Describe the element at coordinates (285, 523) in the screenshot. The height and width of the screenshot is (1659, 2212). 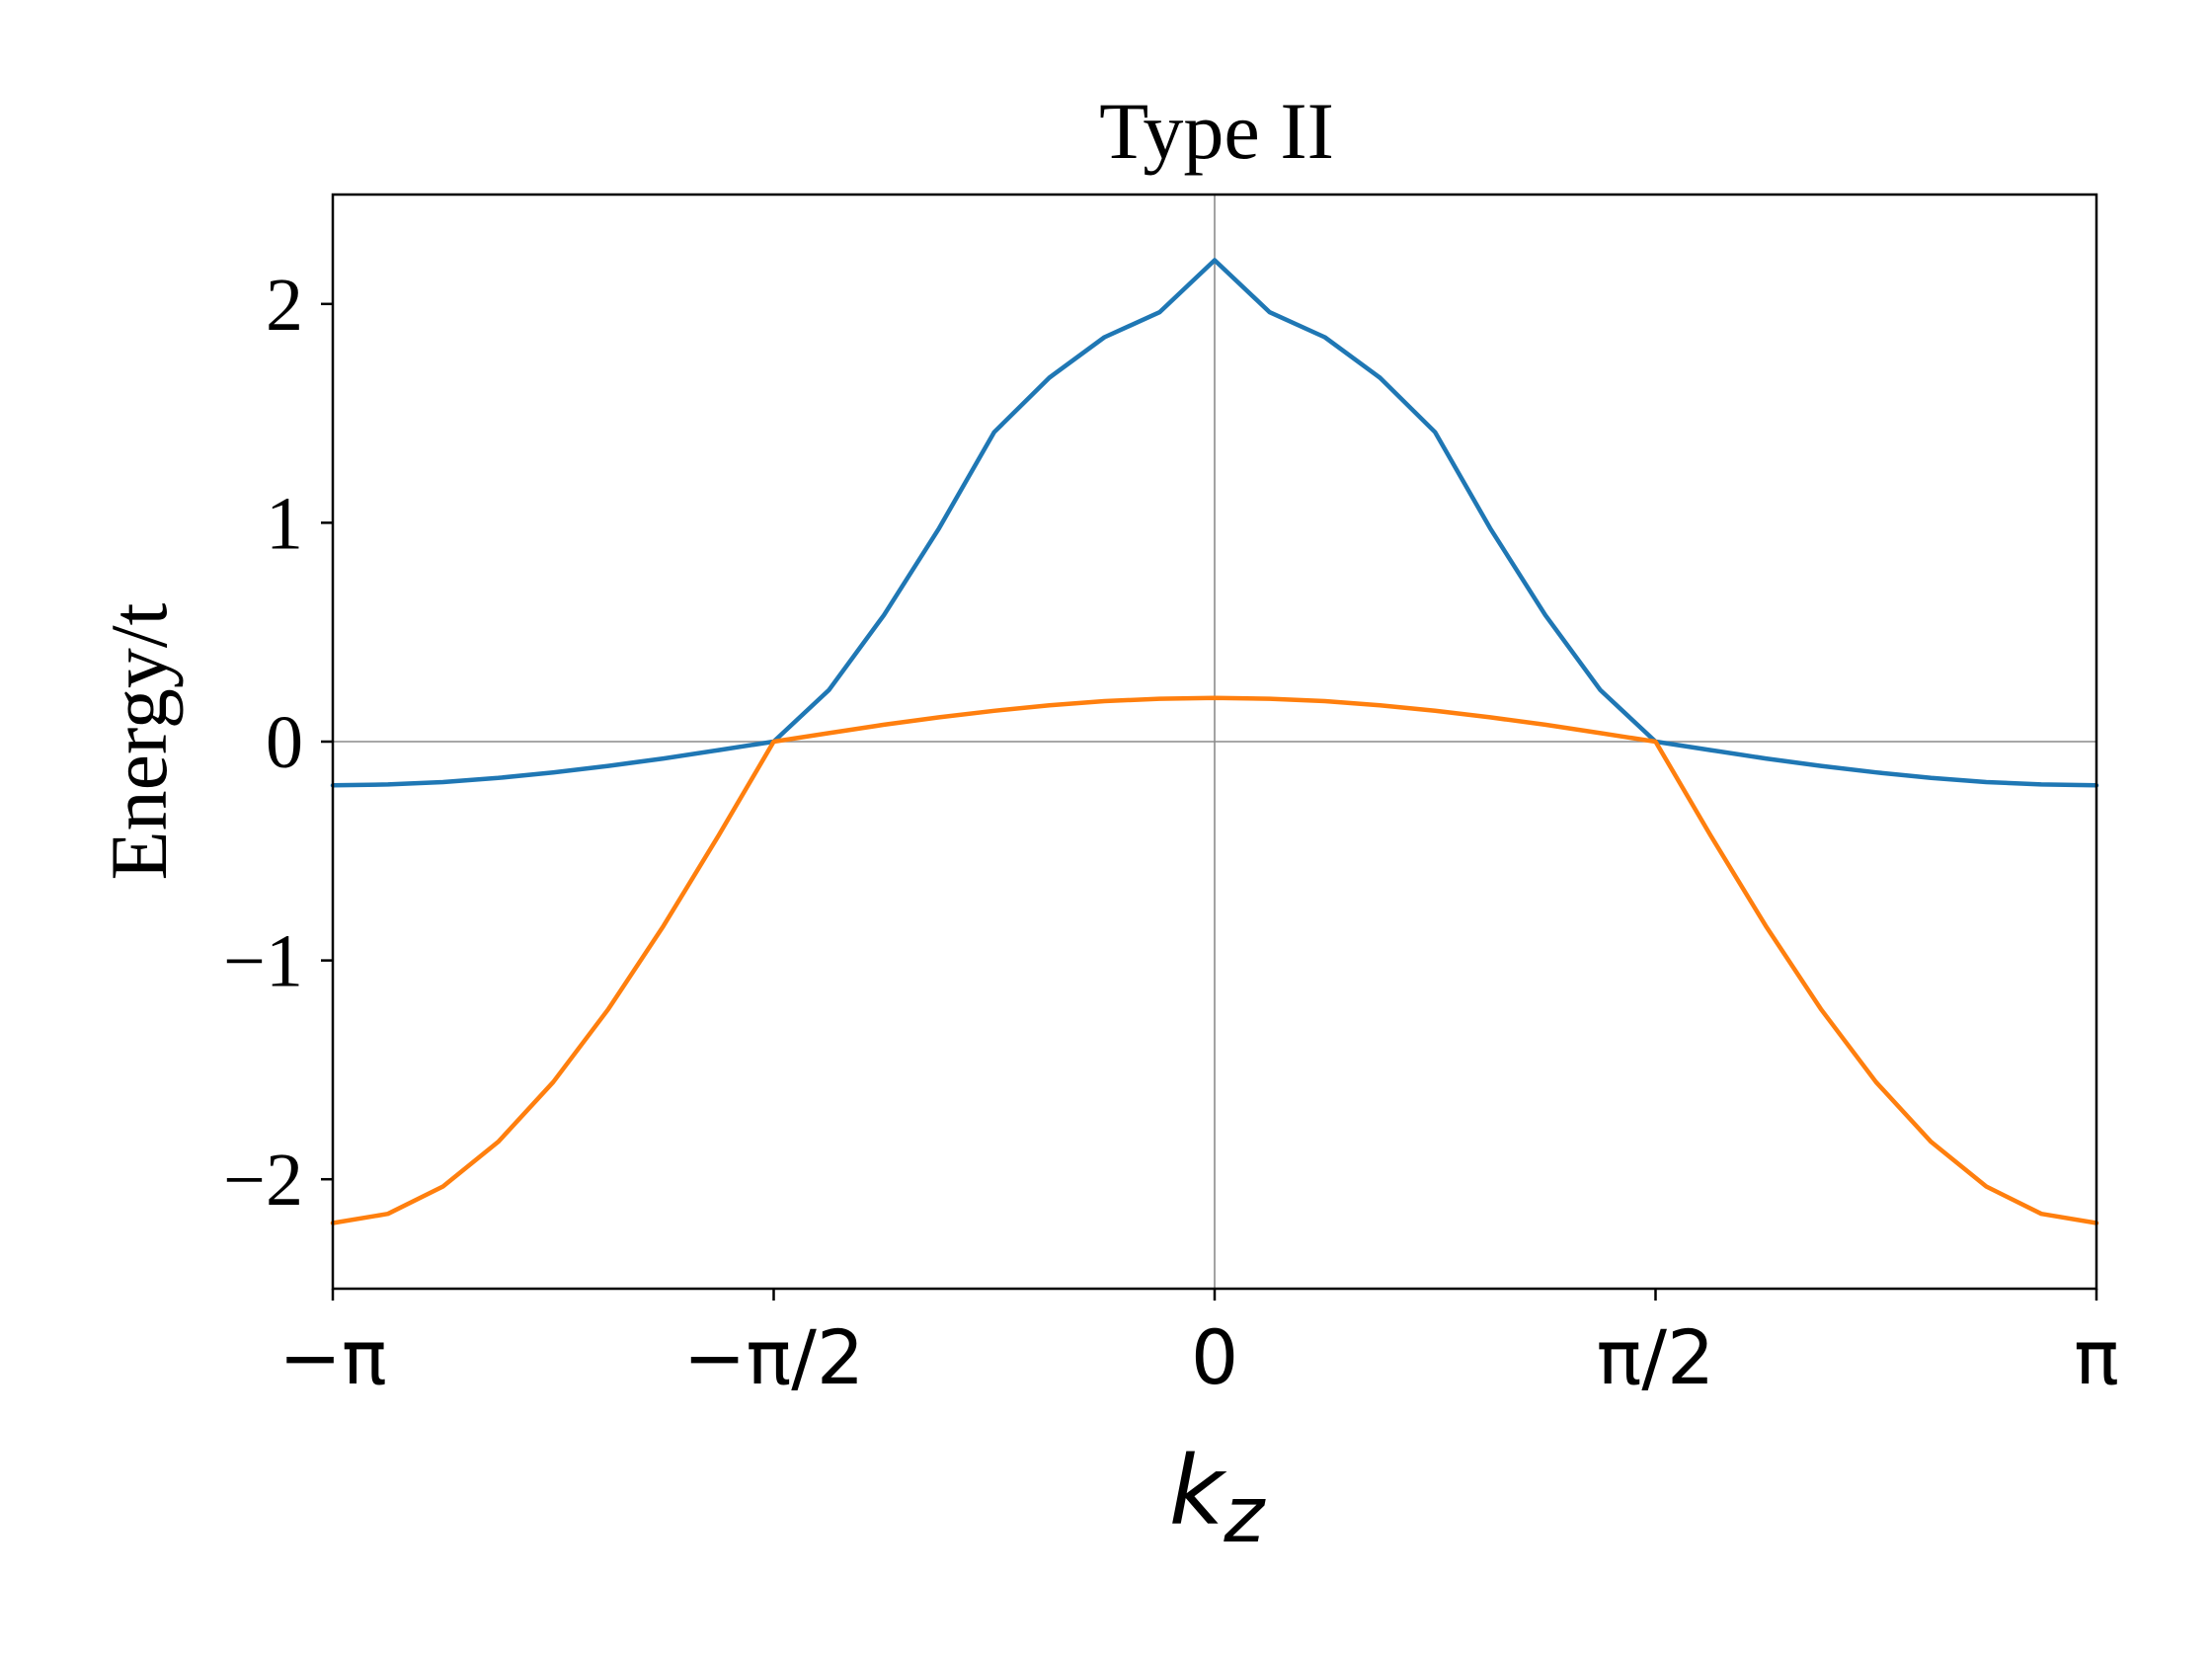
I see `y-tick-label: 1` at that location.